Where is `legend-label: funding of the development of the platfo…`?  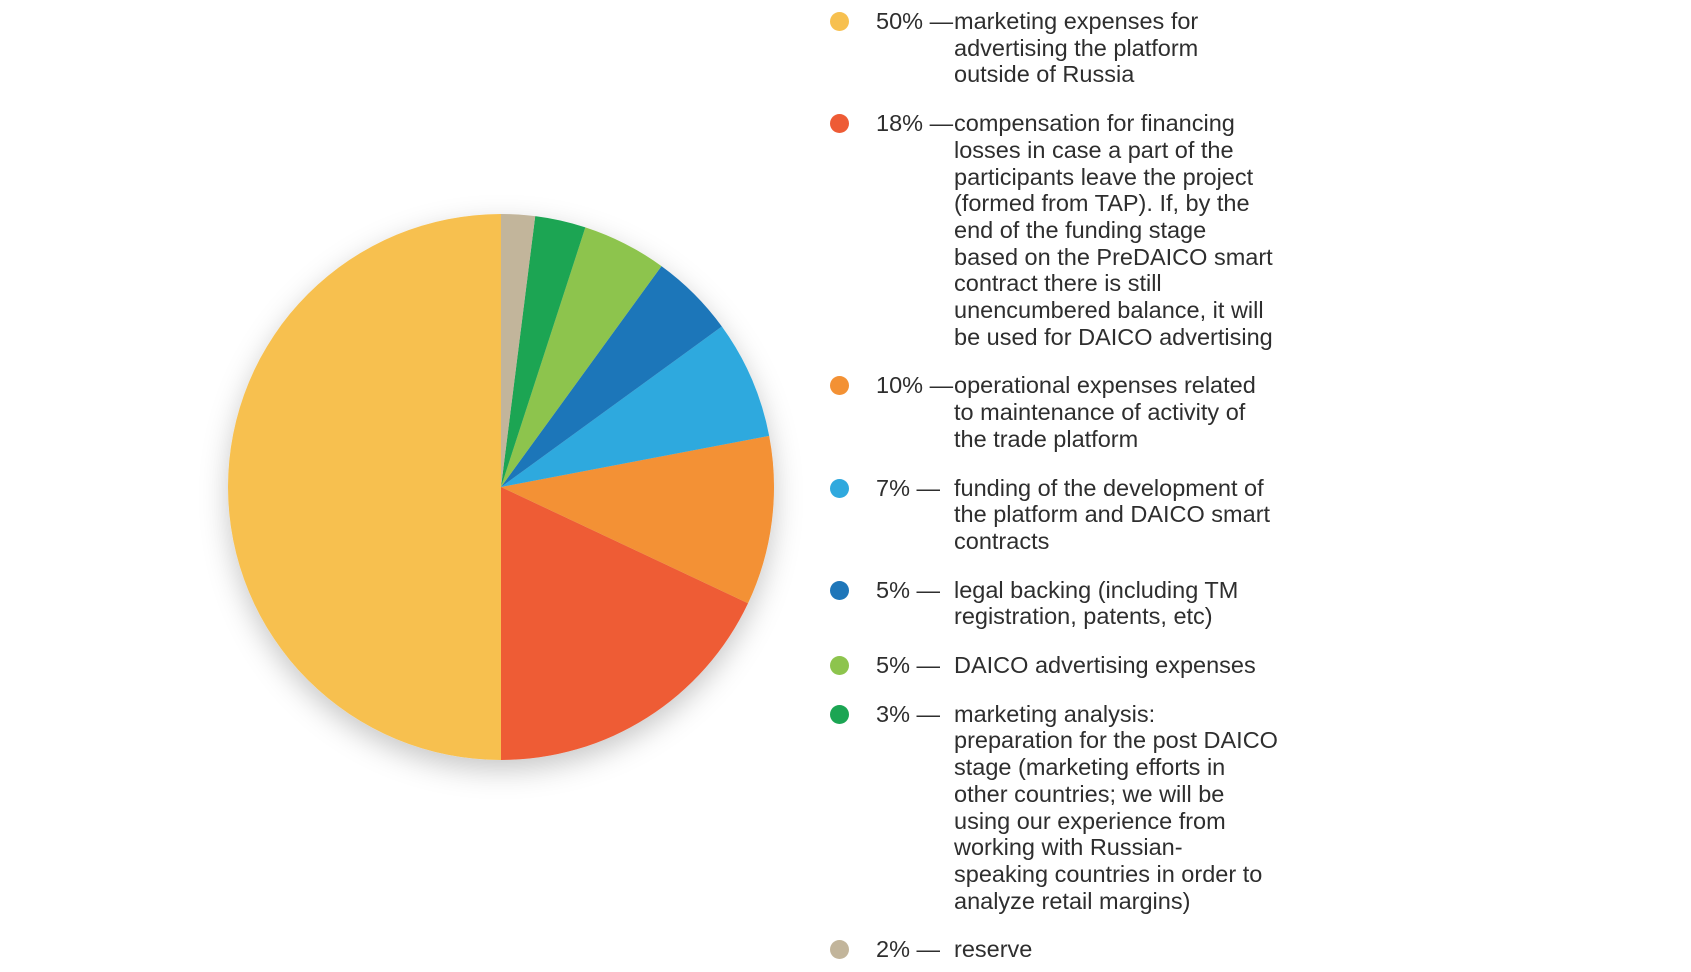
legend-label: funding of the development of the platfo… is located at coordinates (1112, 514).